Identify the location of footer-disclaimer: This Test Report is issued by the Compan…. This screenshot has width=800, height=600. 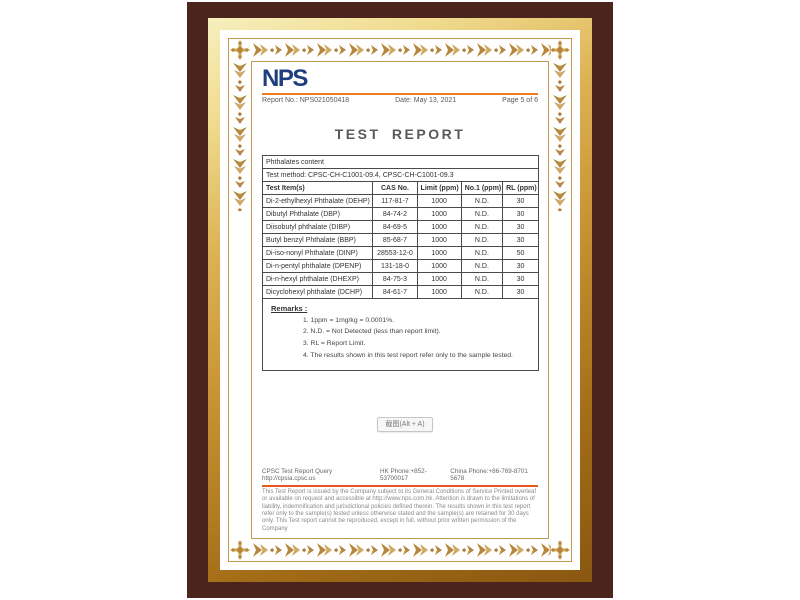
(399, 510).